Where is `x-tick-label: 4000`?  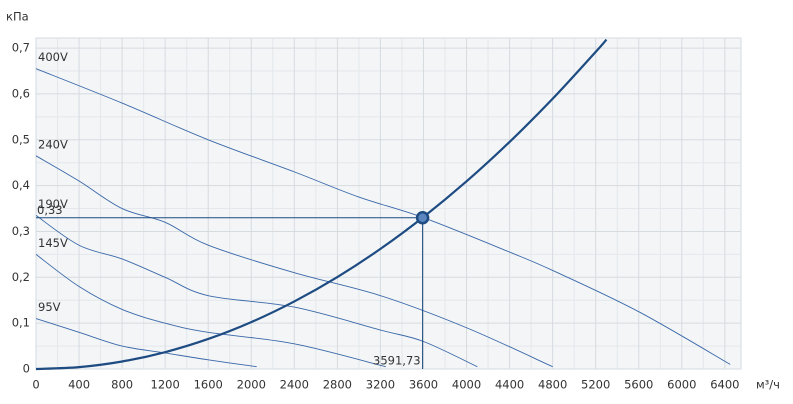 x-tick-label: 4000 is located at coordinates (466, 385).